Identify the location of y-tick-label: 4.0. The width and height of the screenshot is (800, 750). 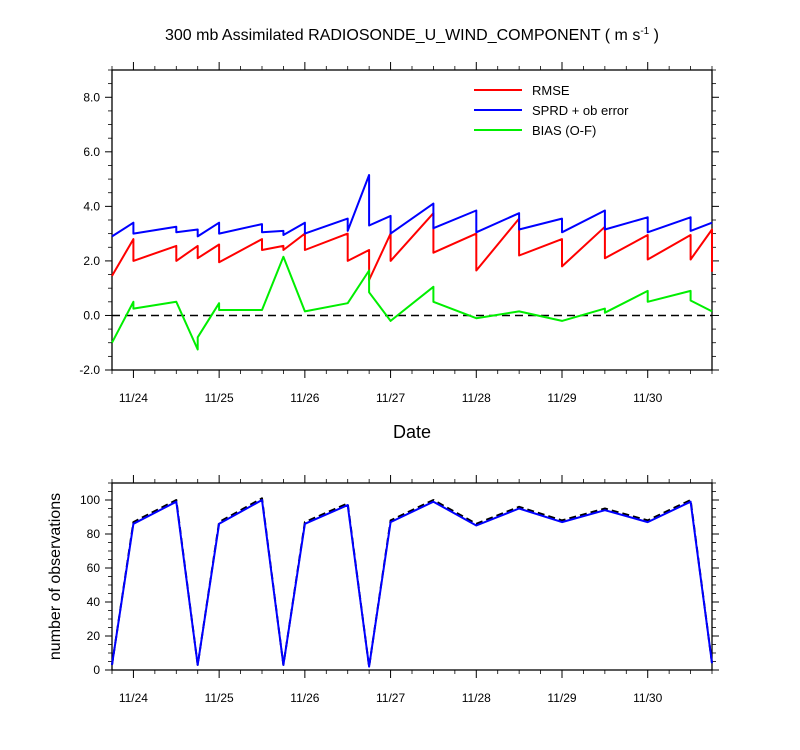
(91, 206).